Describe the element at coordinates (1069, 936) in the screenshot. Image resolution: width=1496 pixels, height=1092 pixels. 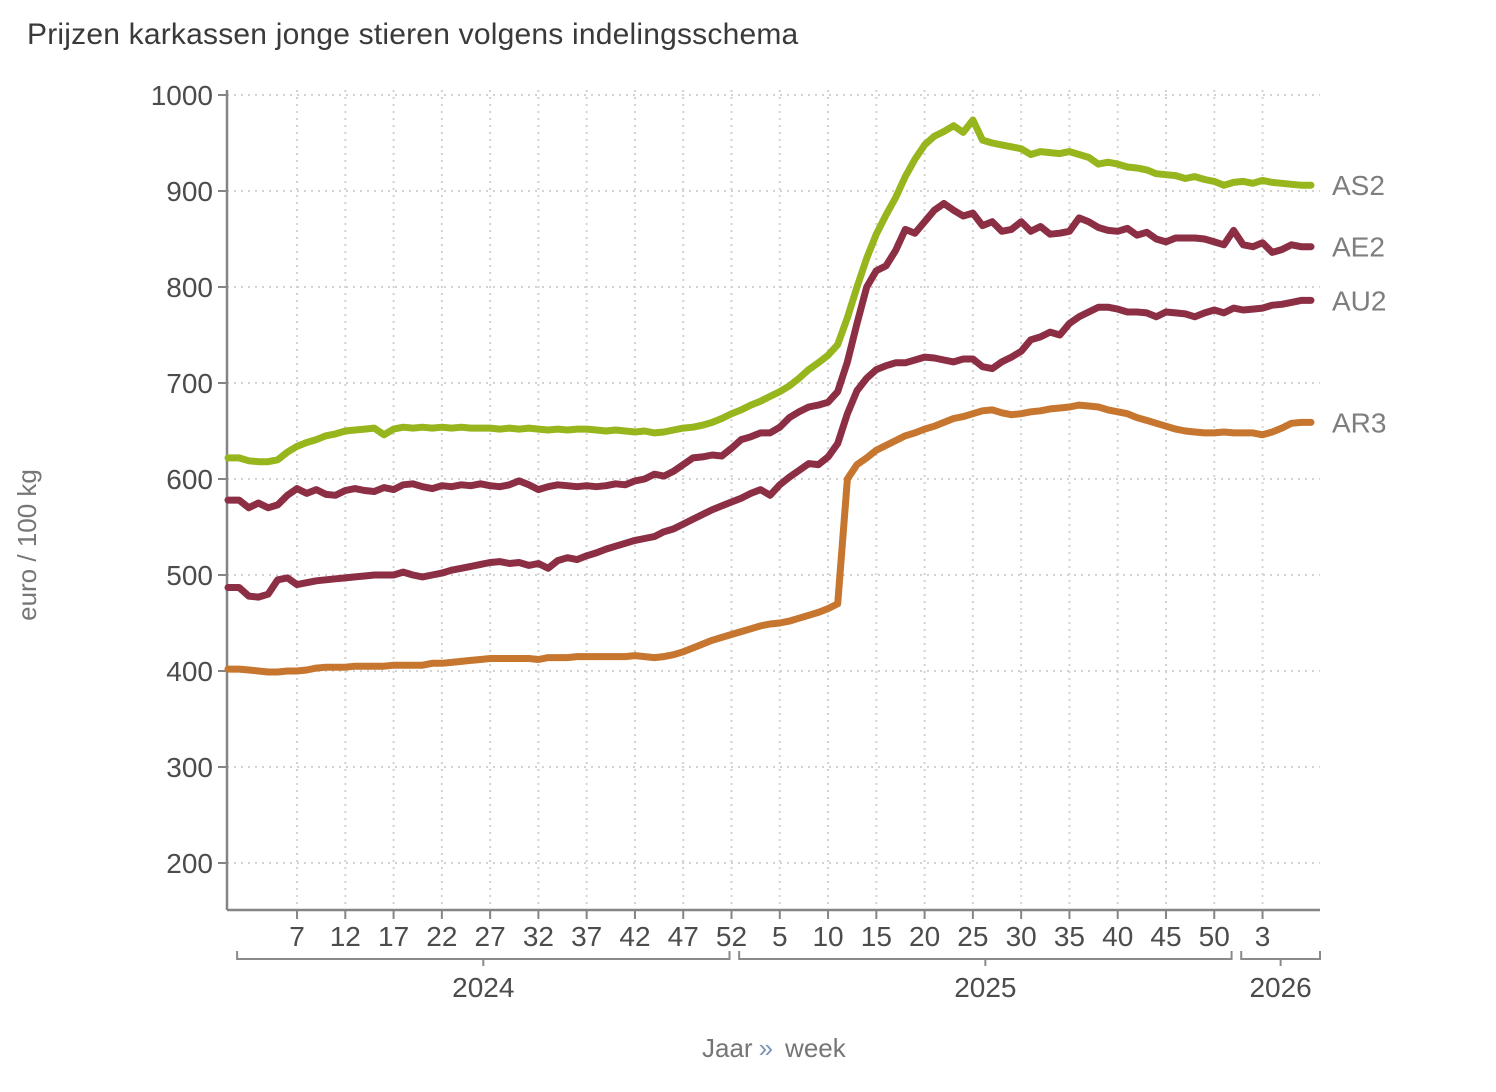
I see `x-tick-label: 35` at that location.